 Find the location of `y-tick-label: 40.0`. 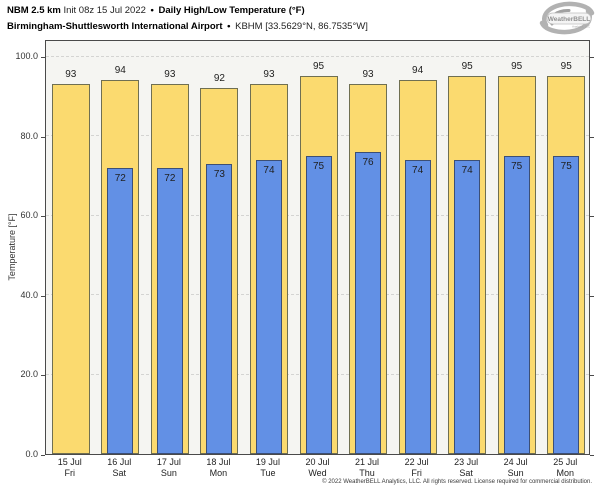

y-tick-label: 40.0 is located at coordinates (29, 294).